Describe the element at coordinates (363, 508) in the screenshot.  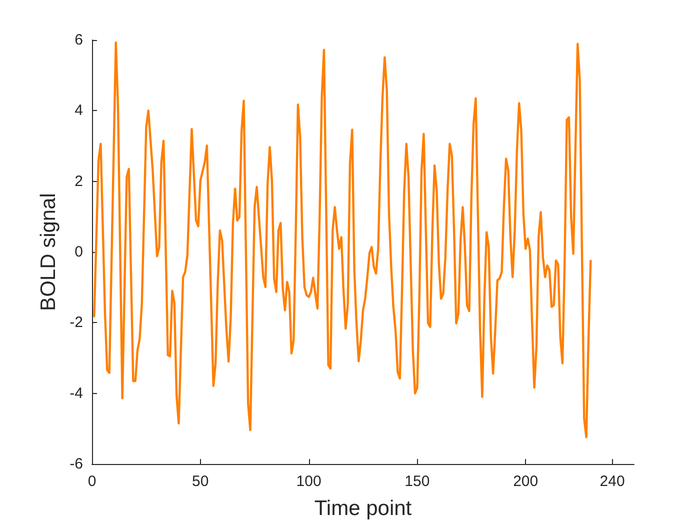
I see `x-axis-title: Time point` at that location.